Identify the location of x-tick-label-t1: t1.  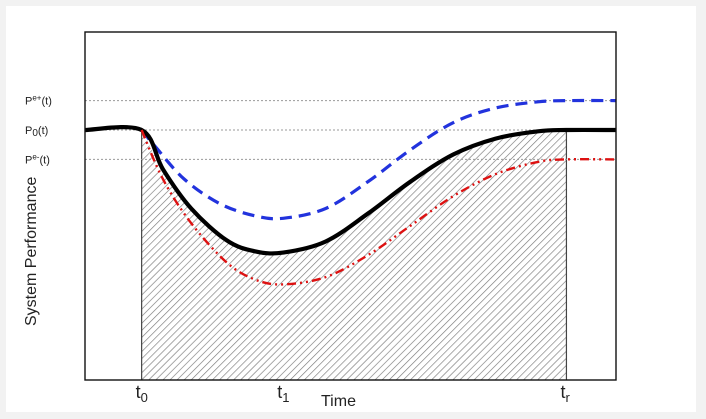
(283, 393).